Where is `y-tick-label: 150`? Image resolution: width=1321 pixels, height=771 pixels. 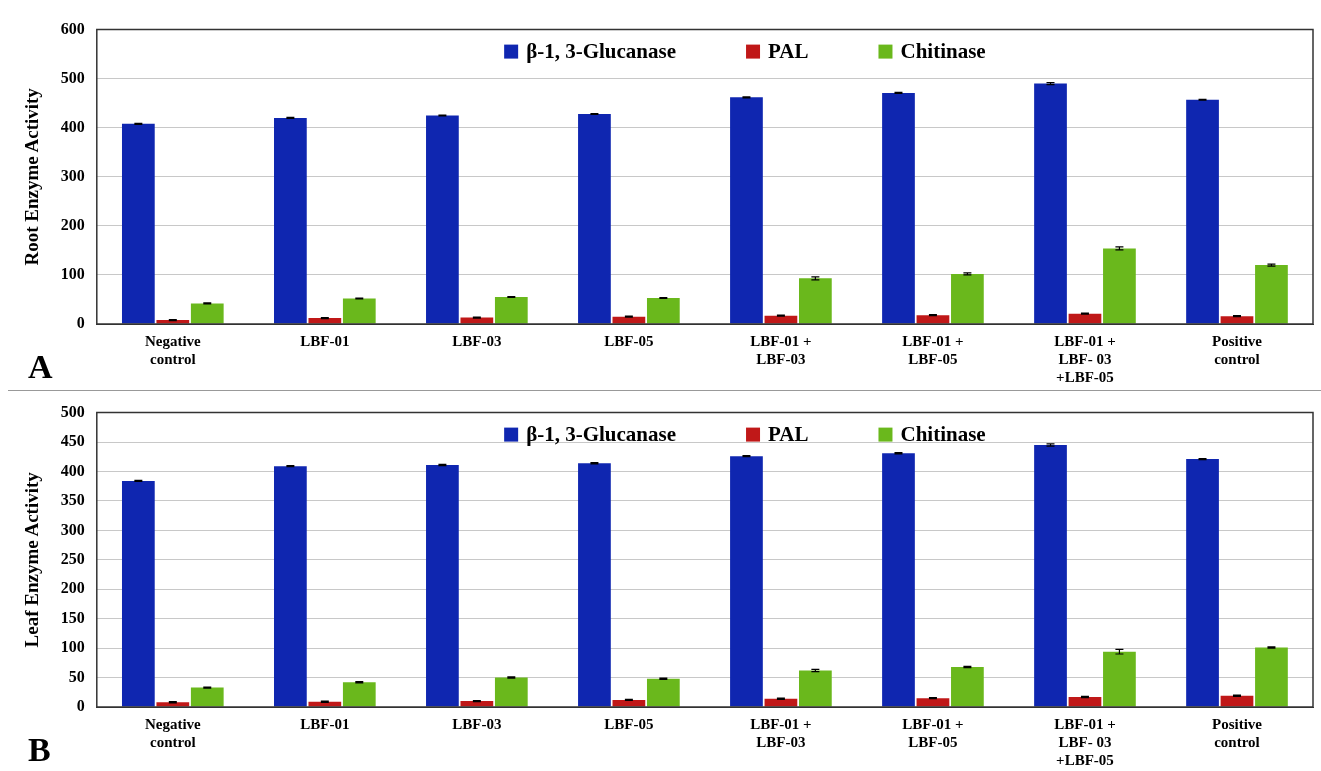 y-tick-label: 150 is located at coordinates (72, 617).